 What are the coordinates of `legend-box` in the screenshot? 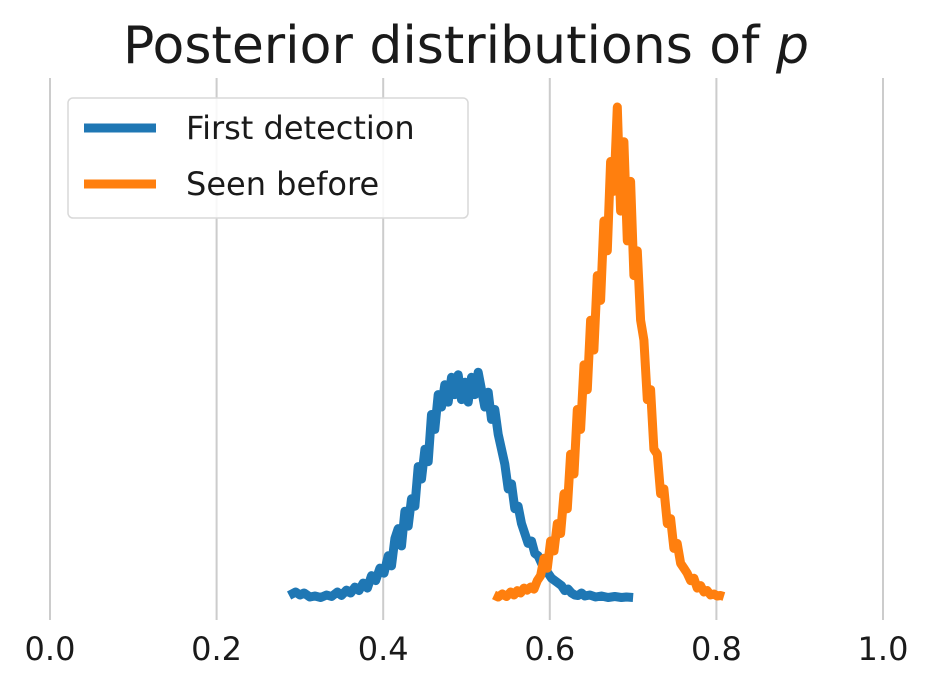 It's located at (268, 158).